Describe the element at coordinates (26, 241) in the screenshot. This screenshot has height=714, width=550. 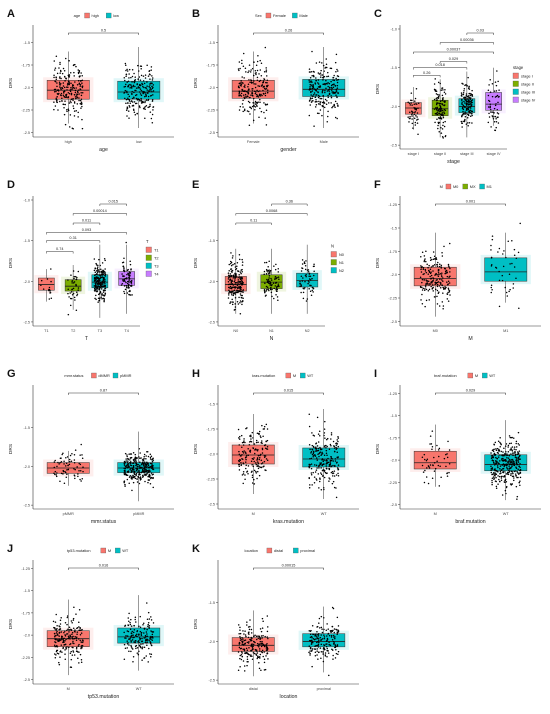
I see `y-tick-label: -1.5` at that location.